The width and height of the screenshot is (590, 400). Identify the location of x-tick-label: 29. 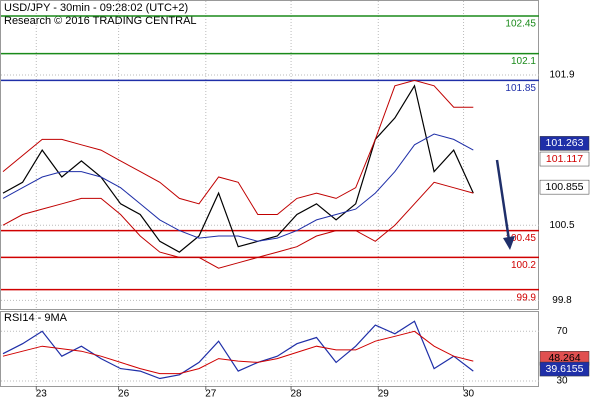
(384, 394).